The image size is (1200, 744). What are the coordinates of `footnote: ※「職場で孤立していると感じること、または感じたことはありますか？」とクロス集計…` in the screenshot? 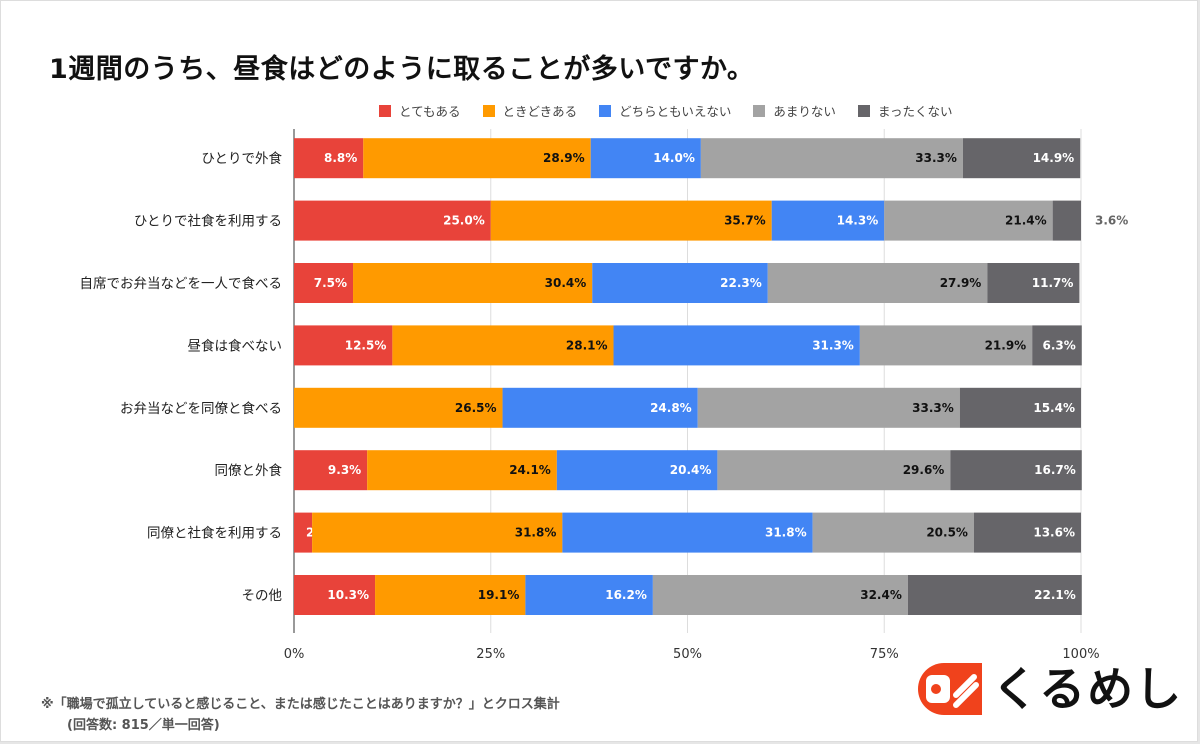 It's located at (300, 715).